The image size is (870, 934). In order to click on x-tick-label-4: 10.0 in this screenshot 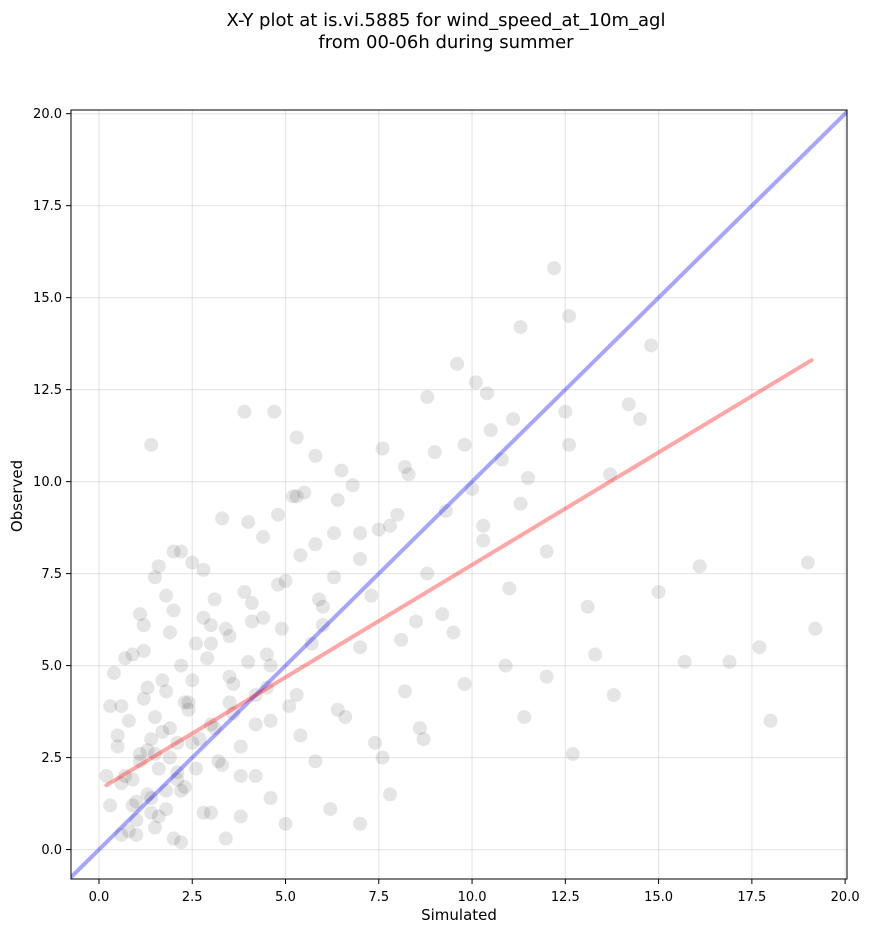, I will do `click(472, 897)`.